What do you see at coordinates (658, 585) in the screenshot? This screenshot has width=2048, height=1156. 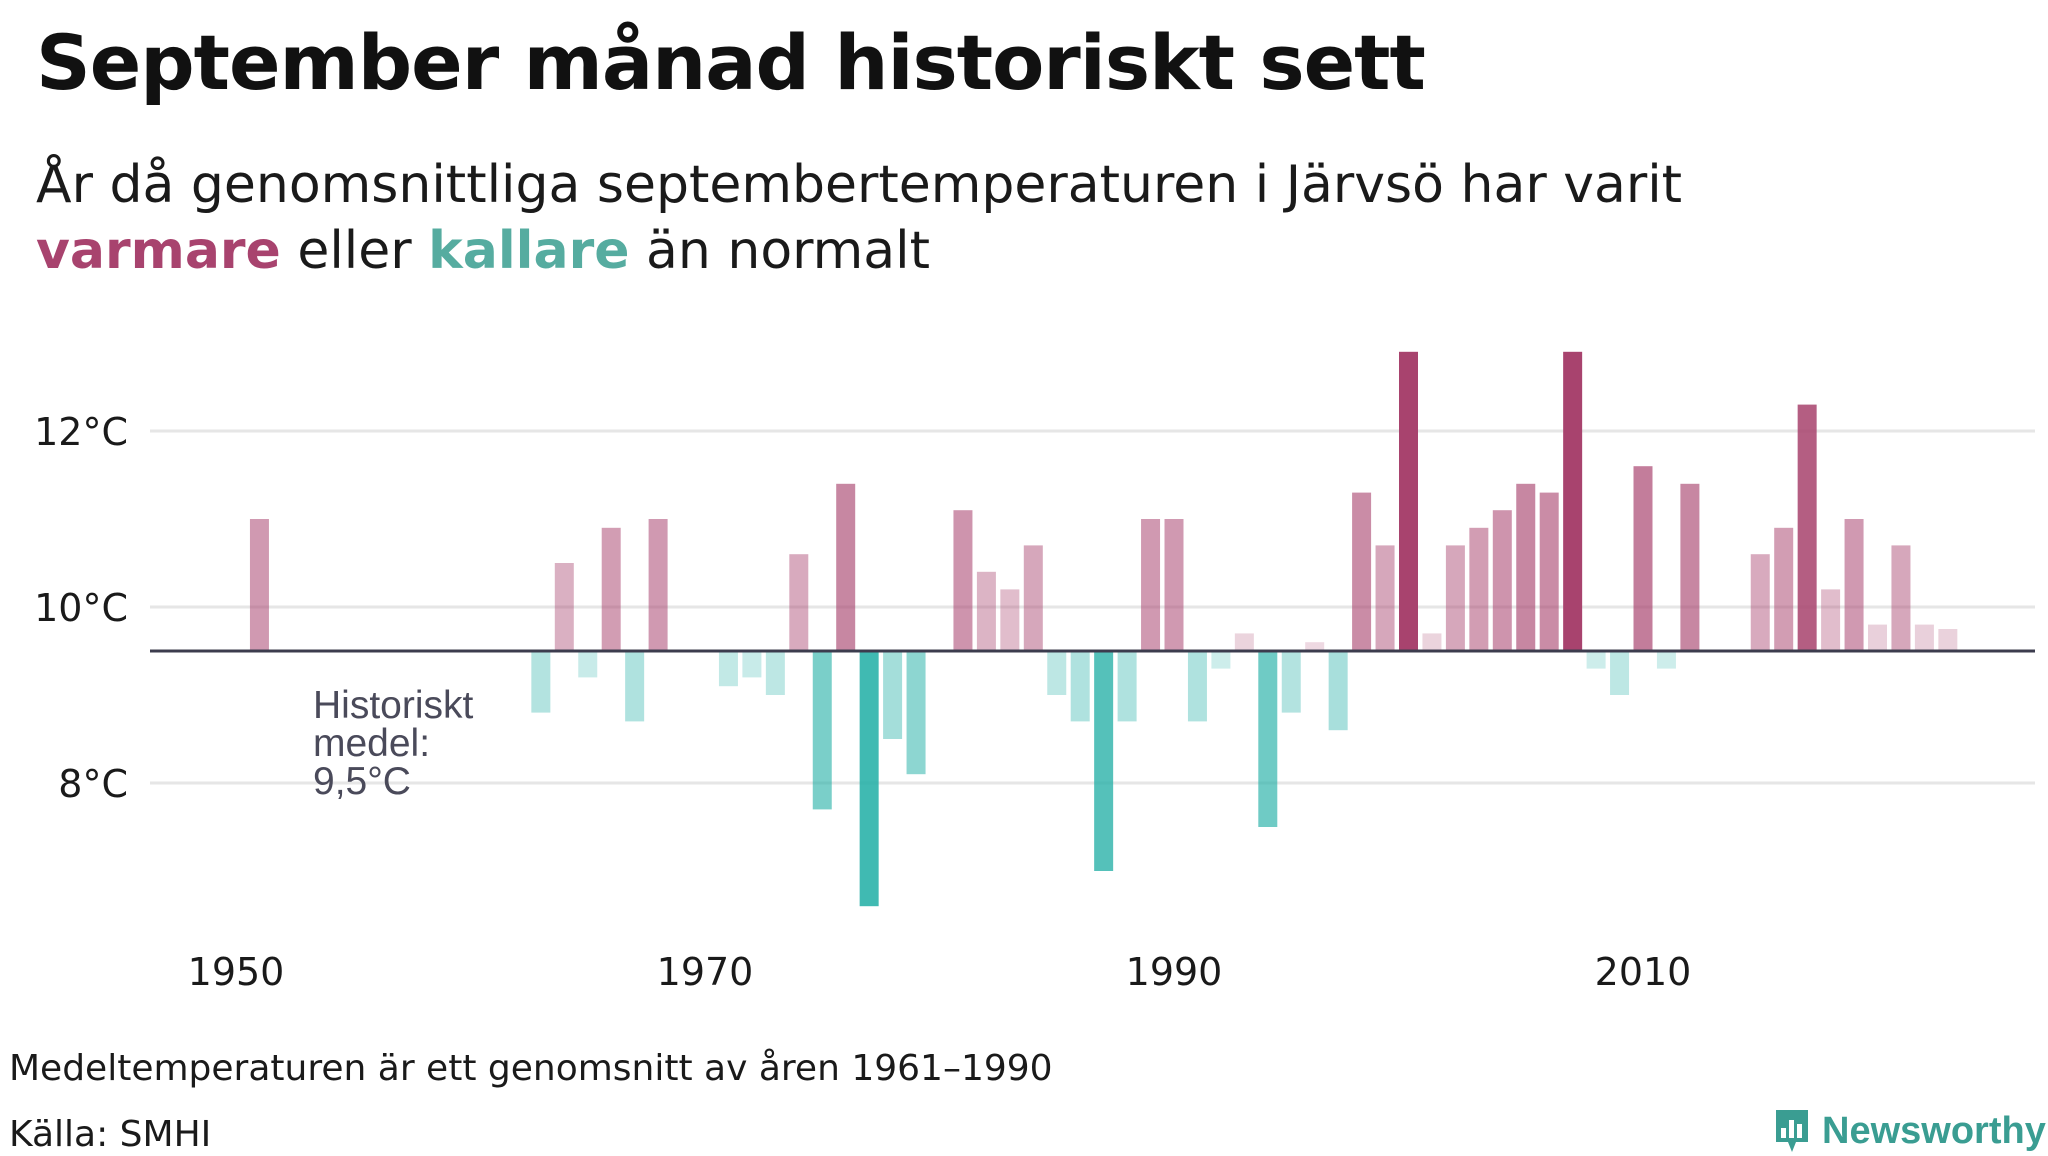 I see `bar-1968` at bounding box center [658, 585].